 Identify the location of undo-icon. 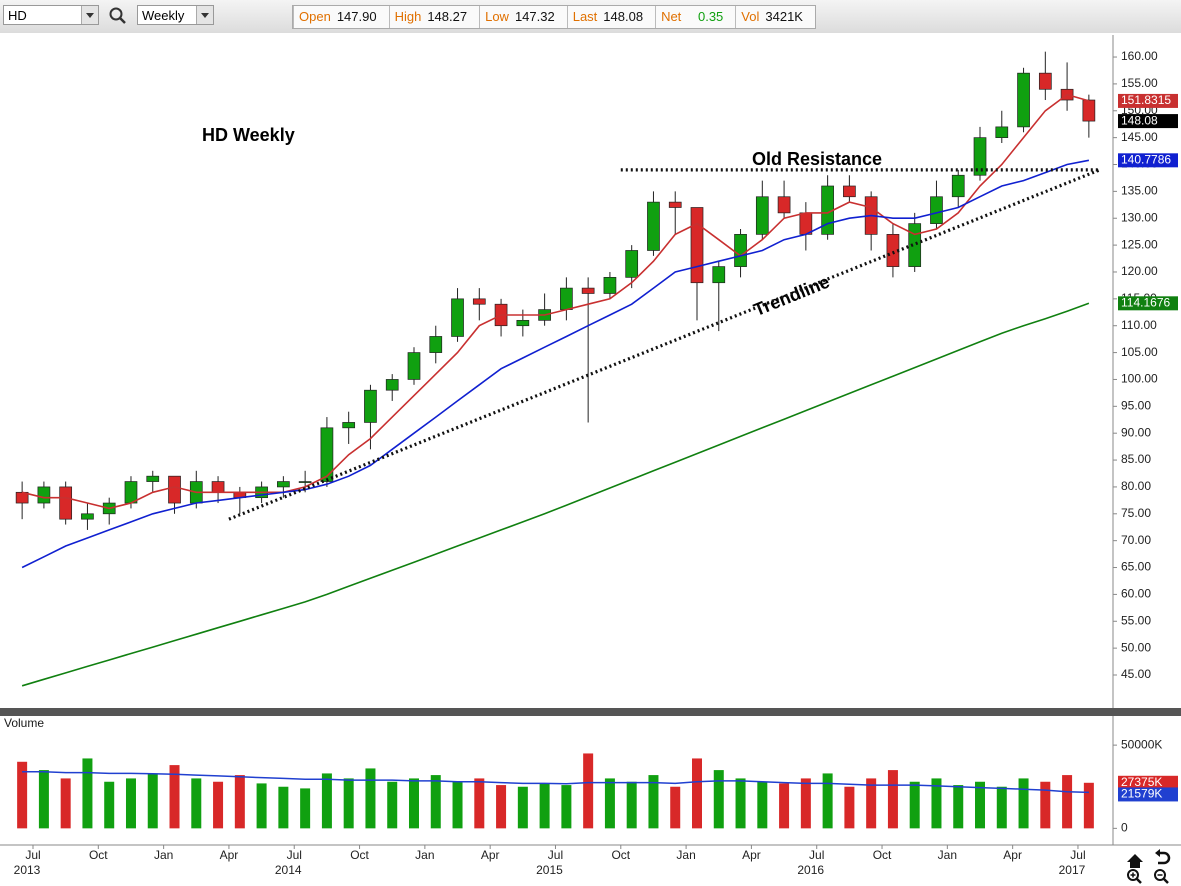
(1163, 857).